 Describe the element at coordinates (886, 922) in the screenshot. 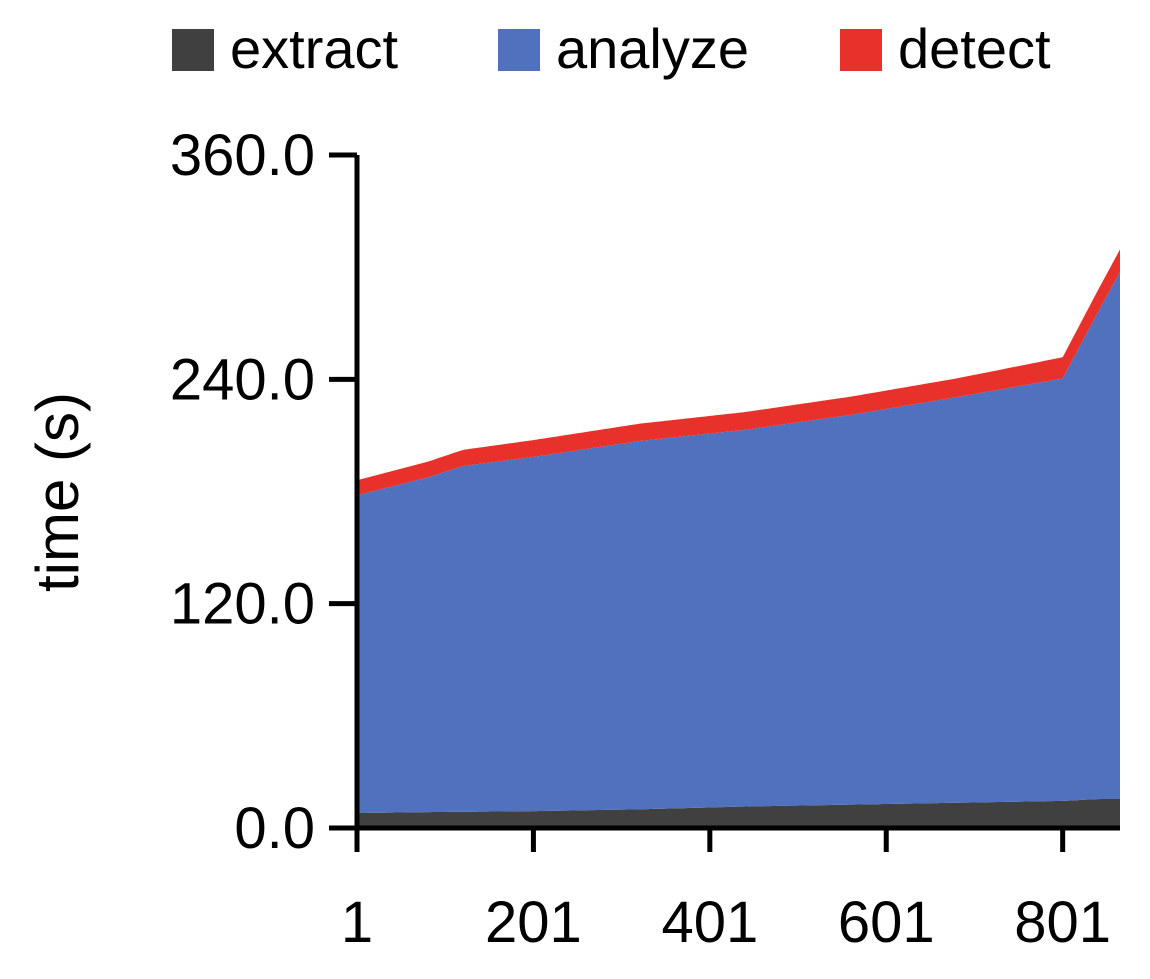

I see `x-tick-label: 601` at that location.